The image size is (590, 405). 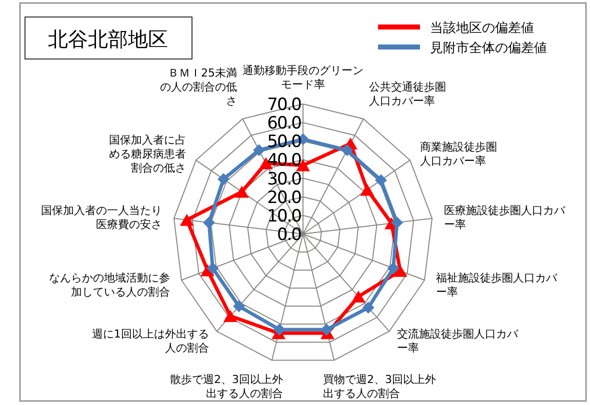 What do you see at coordinates (284, 198) in the screenshot?
I see `y-tick-label: 20.0` at bounding box center [284, 198].